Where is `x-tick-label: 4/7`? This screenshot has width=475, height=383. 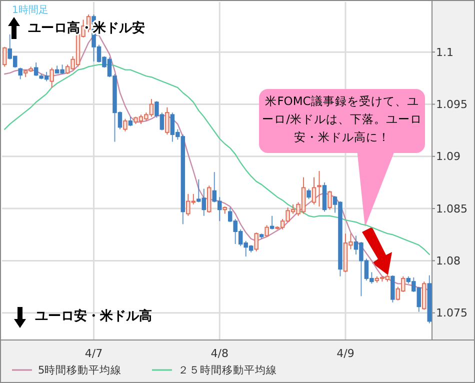 x-tick-label: 4/7 is located at coordinates (93, 353).